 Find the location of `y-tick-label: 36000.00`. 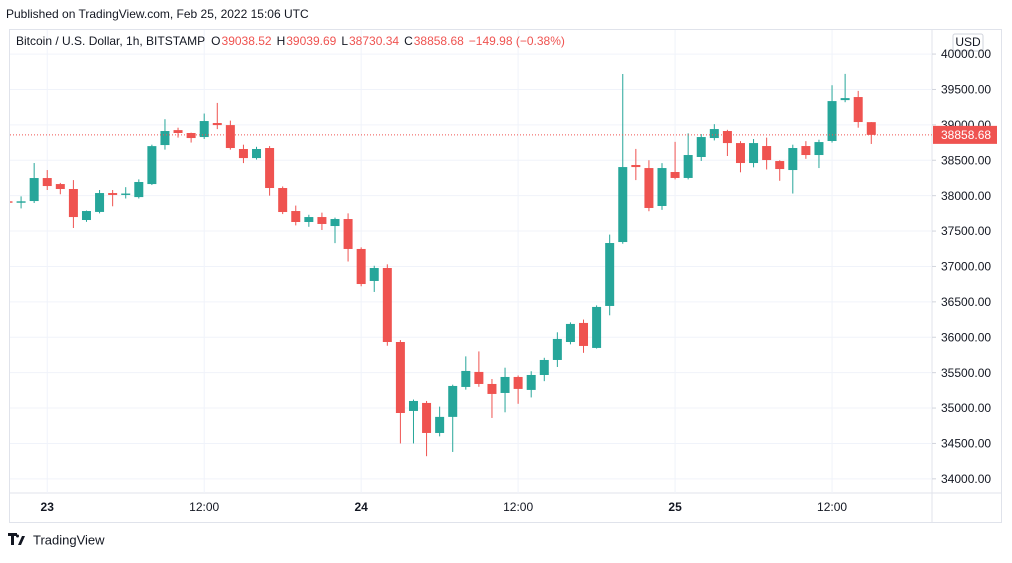

y-tick-label: 36000.00 is located at coordinates (966, 337).